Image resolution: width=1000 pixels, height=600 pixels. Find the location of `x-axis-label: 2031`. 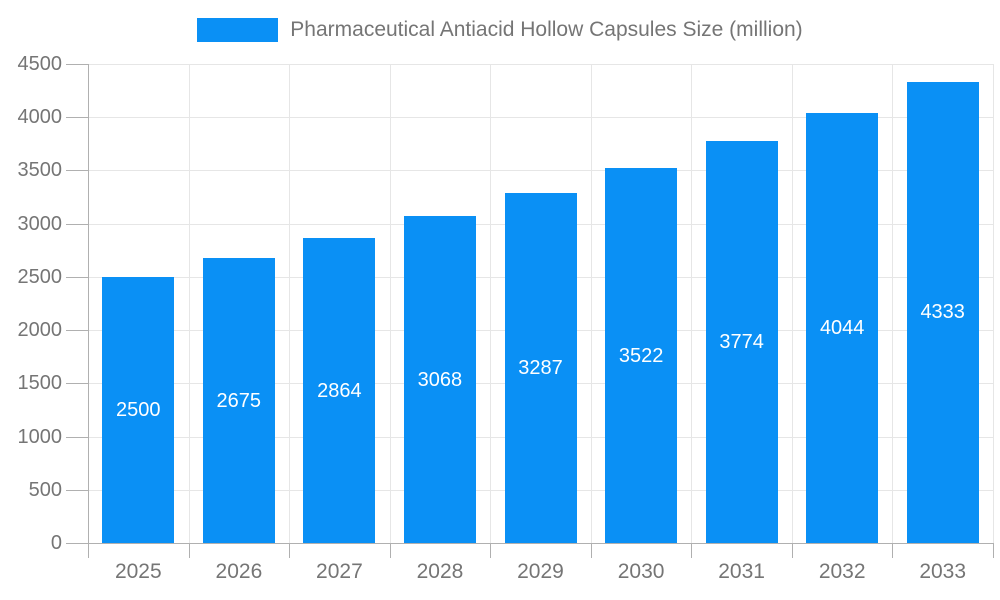

x-axis-label: 2031 is located at coordinates (741, 571).